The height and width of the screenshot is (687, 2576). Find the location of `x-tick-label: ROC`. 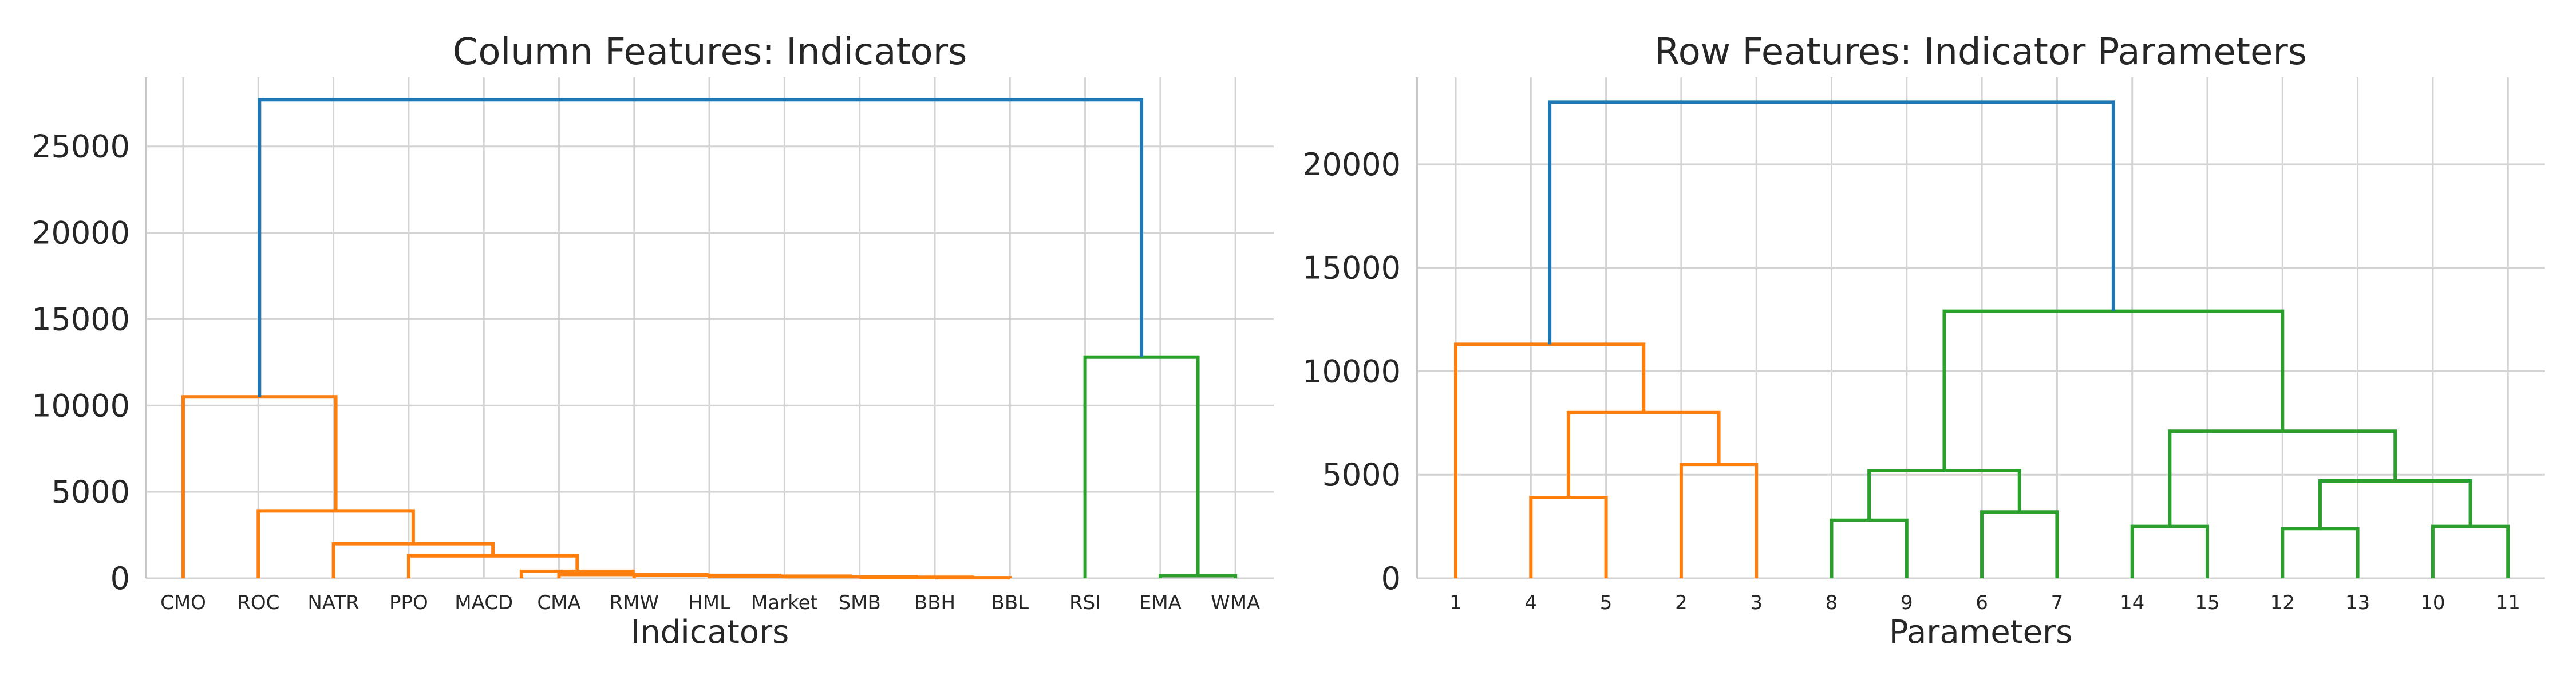

x-tick-label: ROC is located at coordinates (258, 603).